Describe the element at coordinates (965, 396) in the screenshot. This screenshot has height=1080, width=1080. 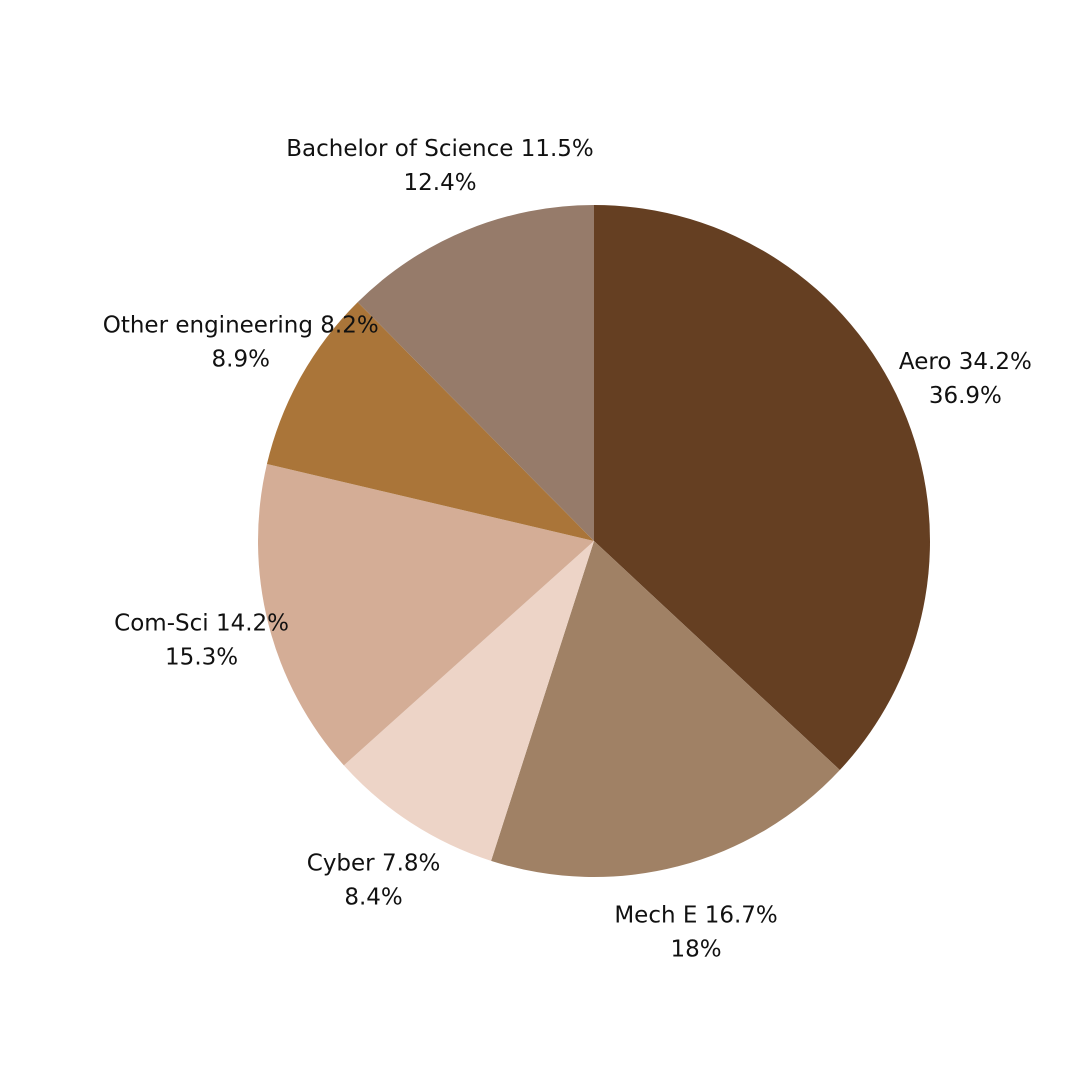
I see `value-label: 36.9%` at that location.